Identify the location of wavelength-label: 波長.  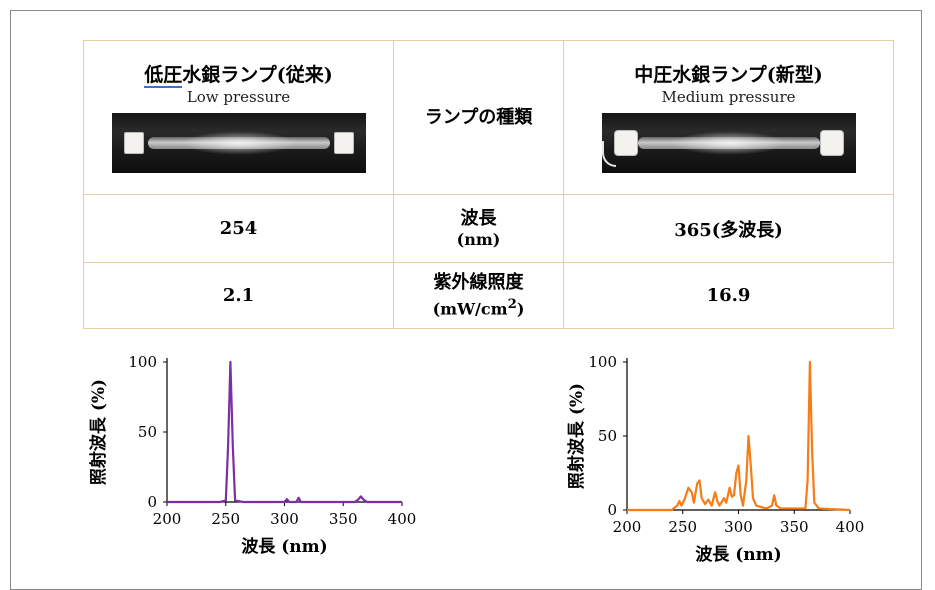
(478, 218).